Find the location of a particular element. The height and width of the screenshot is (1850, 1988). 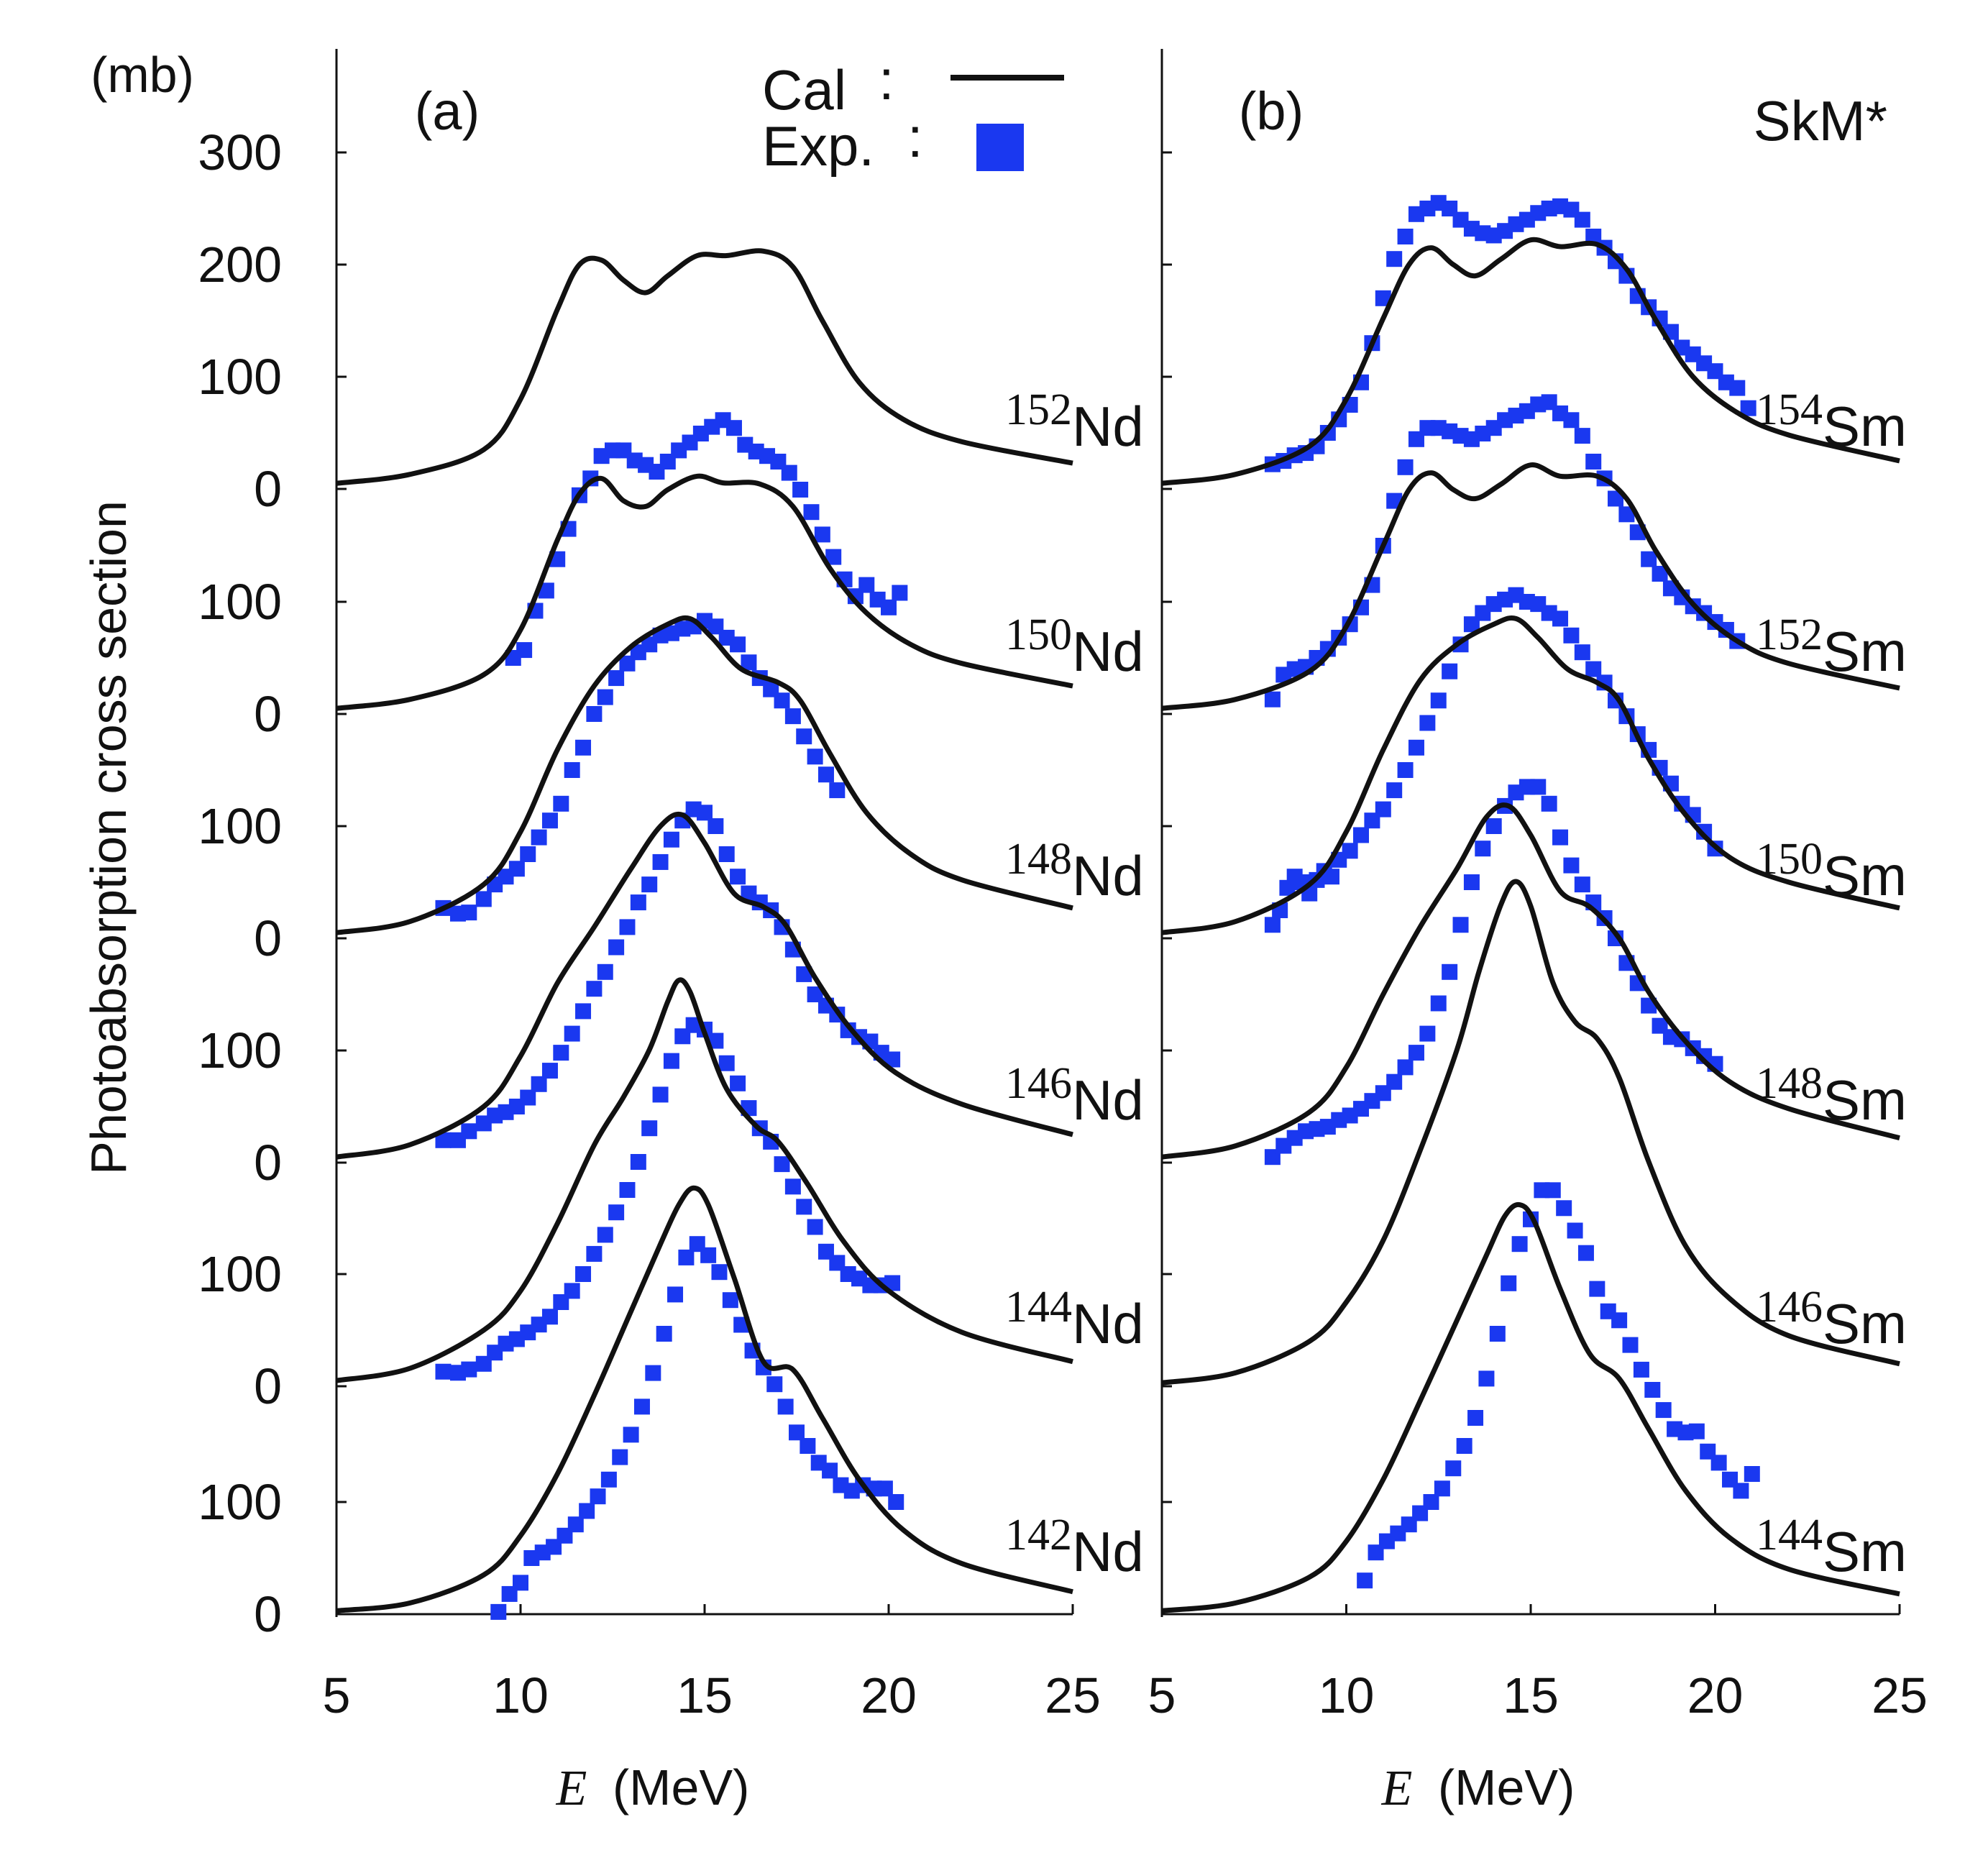

series-146Nd: 146Nd is located at coordinates (740, 980).